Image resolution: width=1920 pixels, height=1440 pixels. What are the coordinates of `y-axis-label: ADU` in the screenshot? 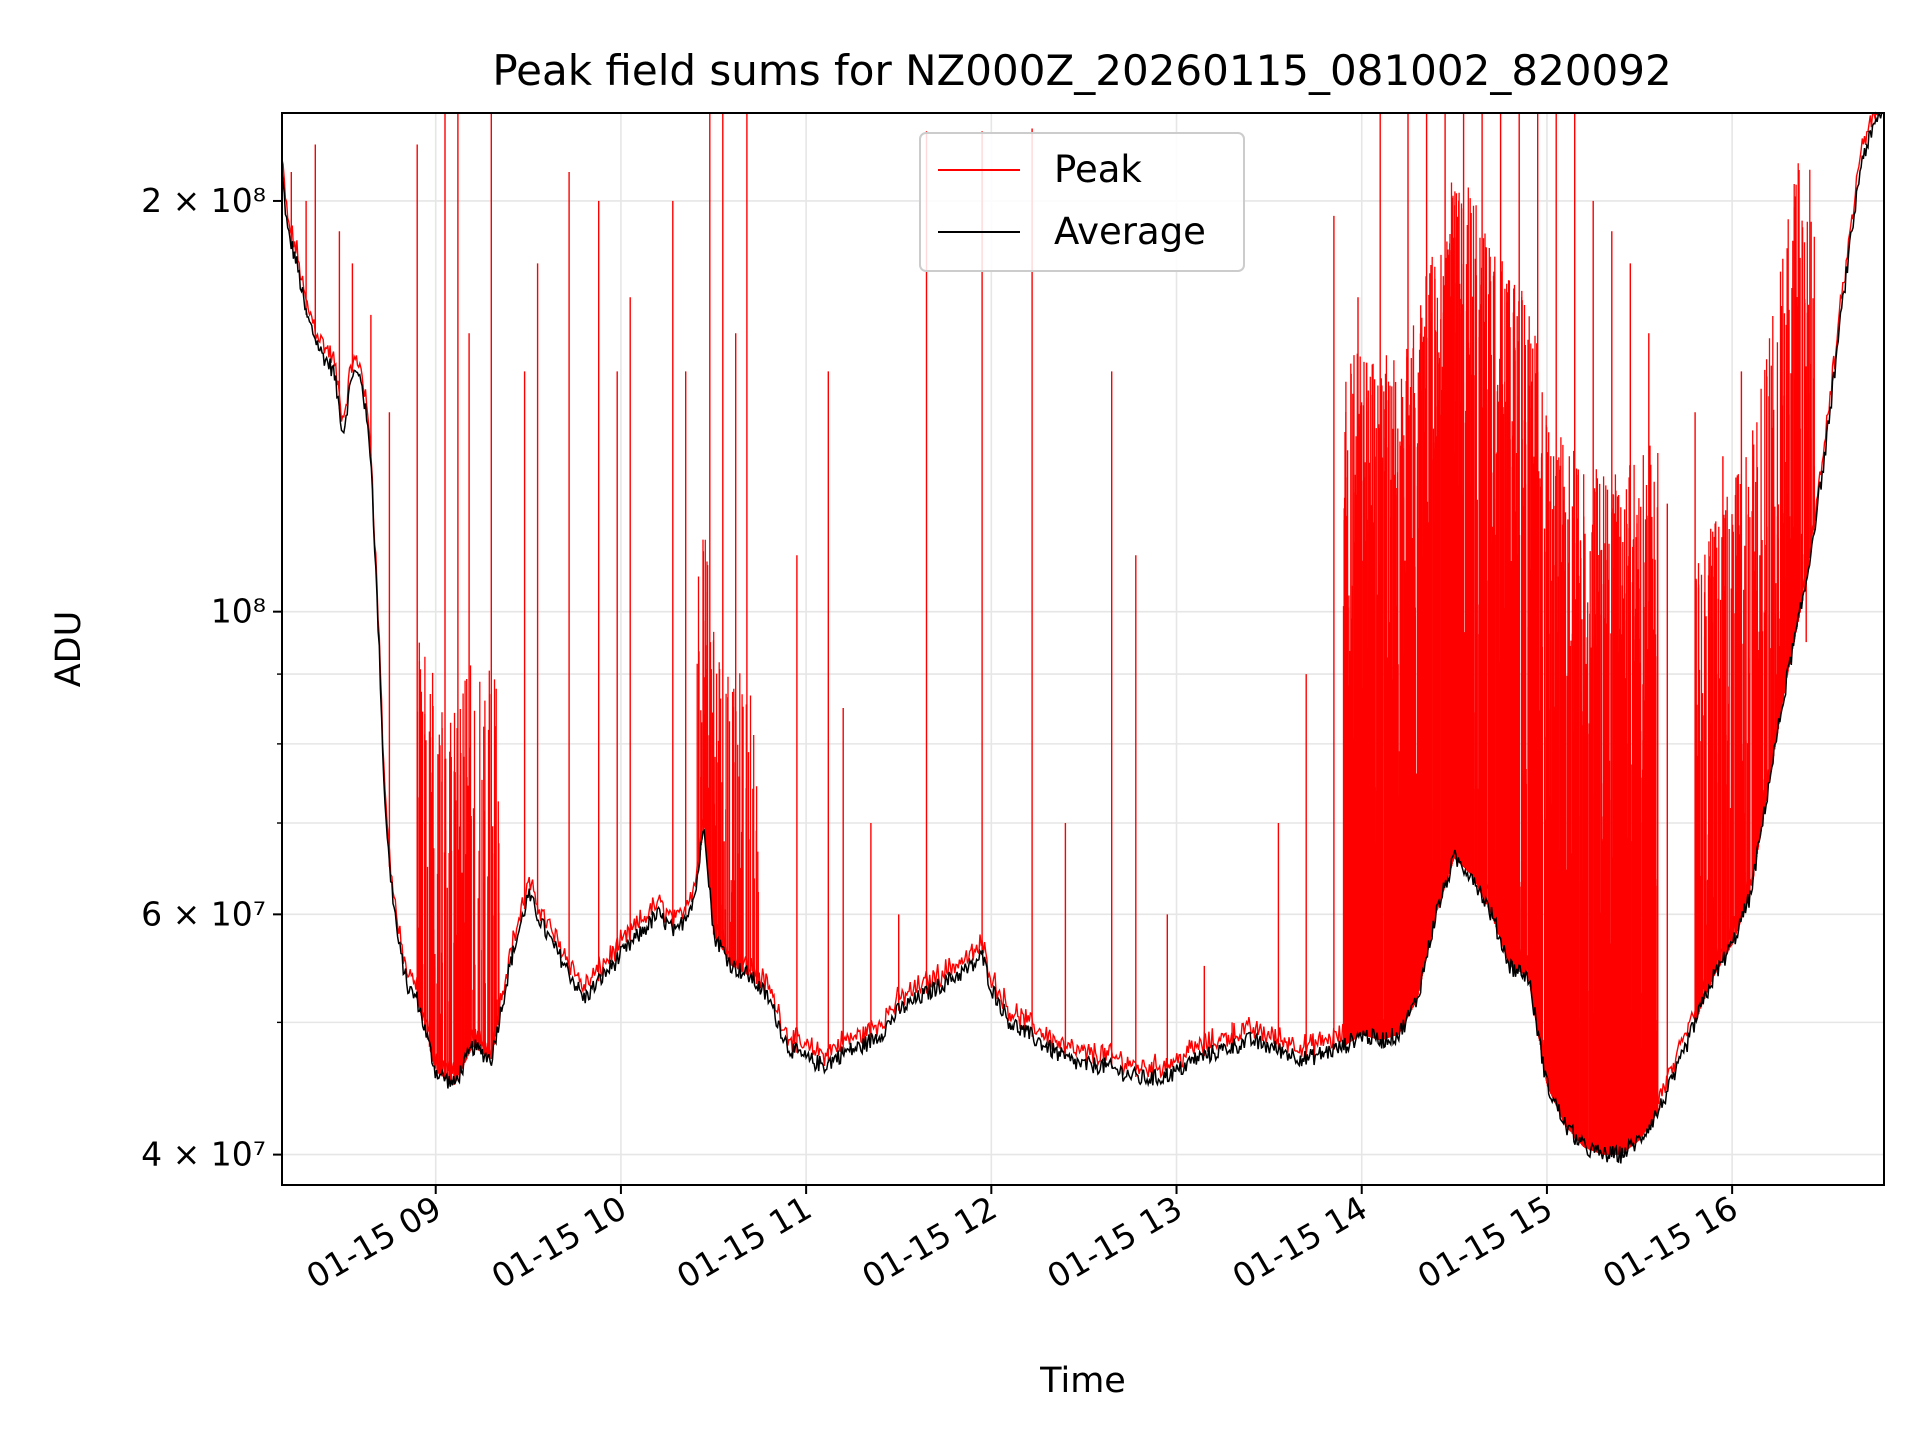 It's located at (69, 649).